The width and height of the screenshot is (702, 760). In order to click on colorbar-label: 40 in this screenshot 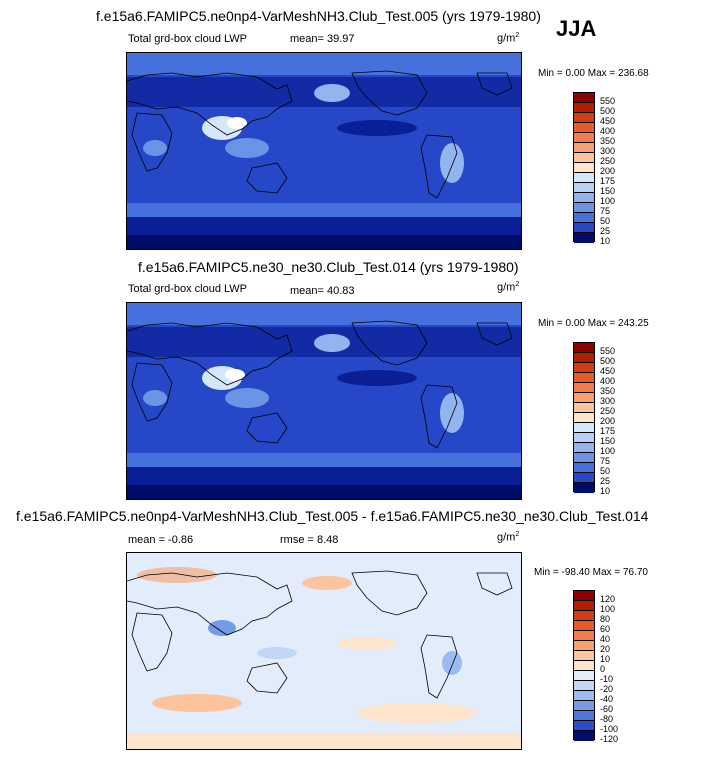, I will do `click(605, 639)`.